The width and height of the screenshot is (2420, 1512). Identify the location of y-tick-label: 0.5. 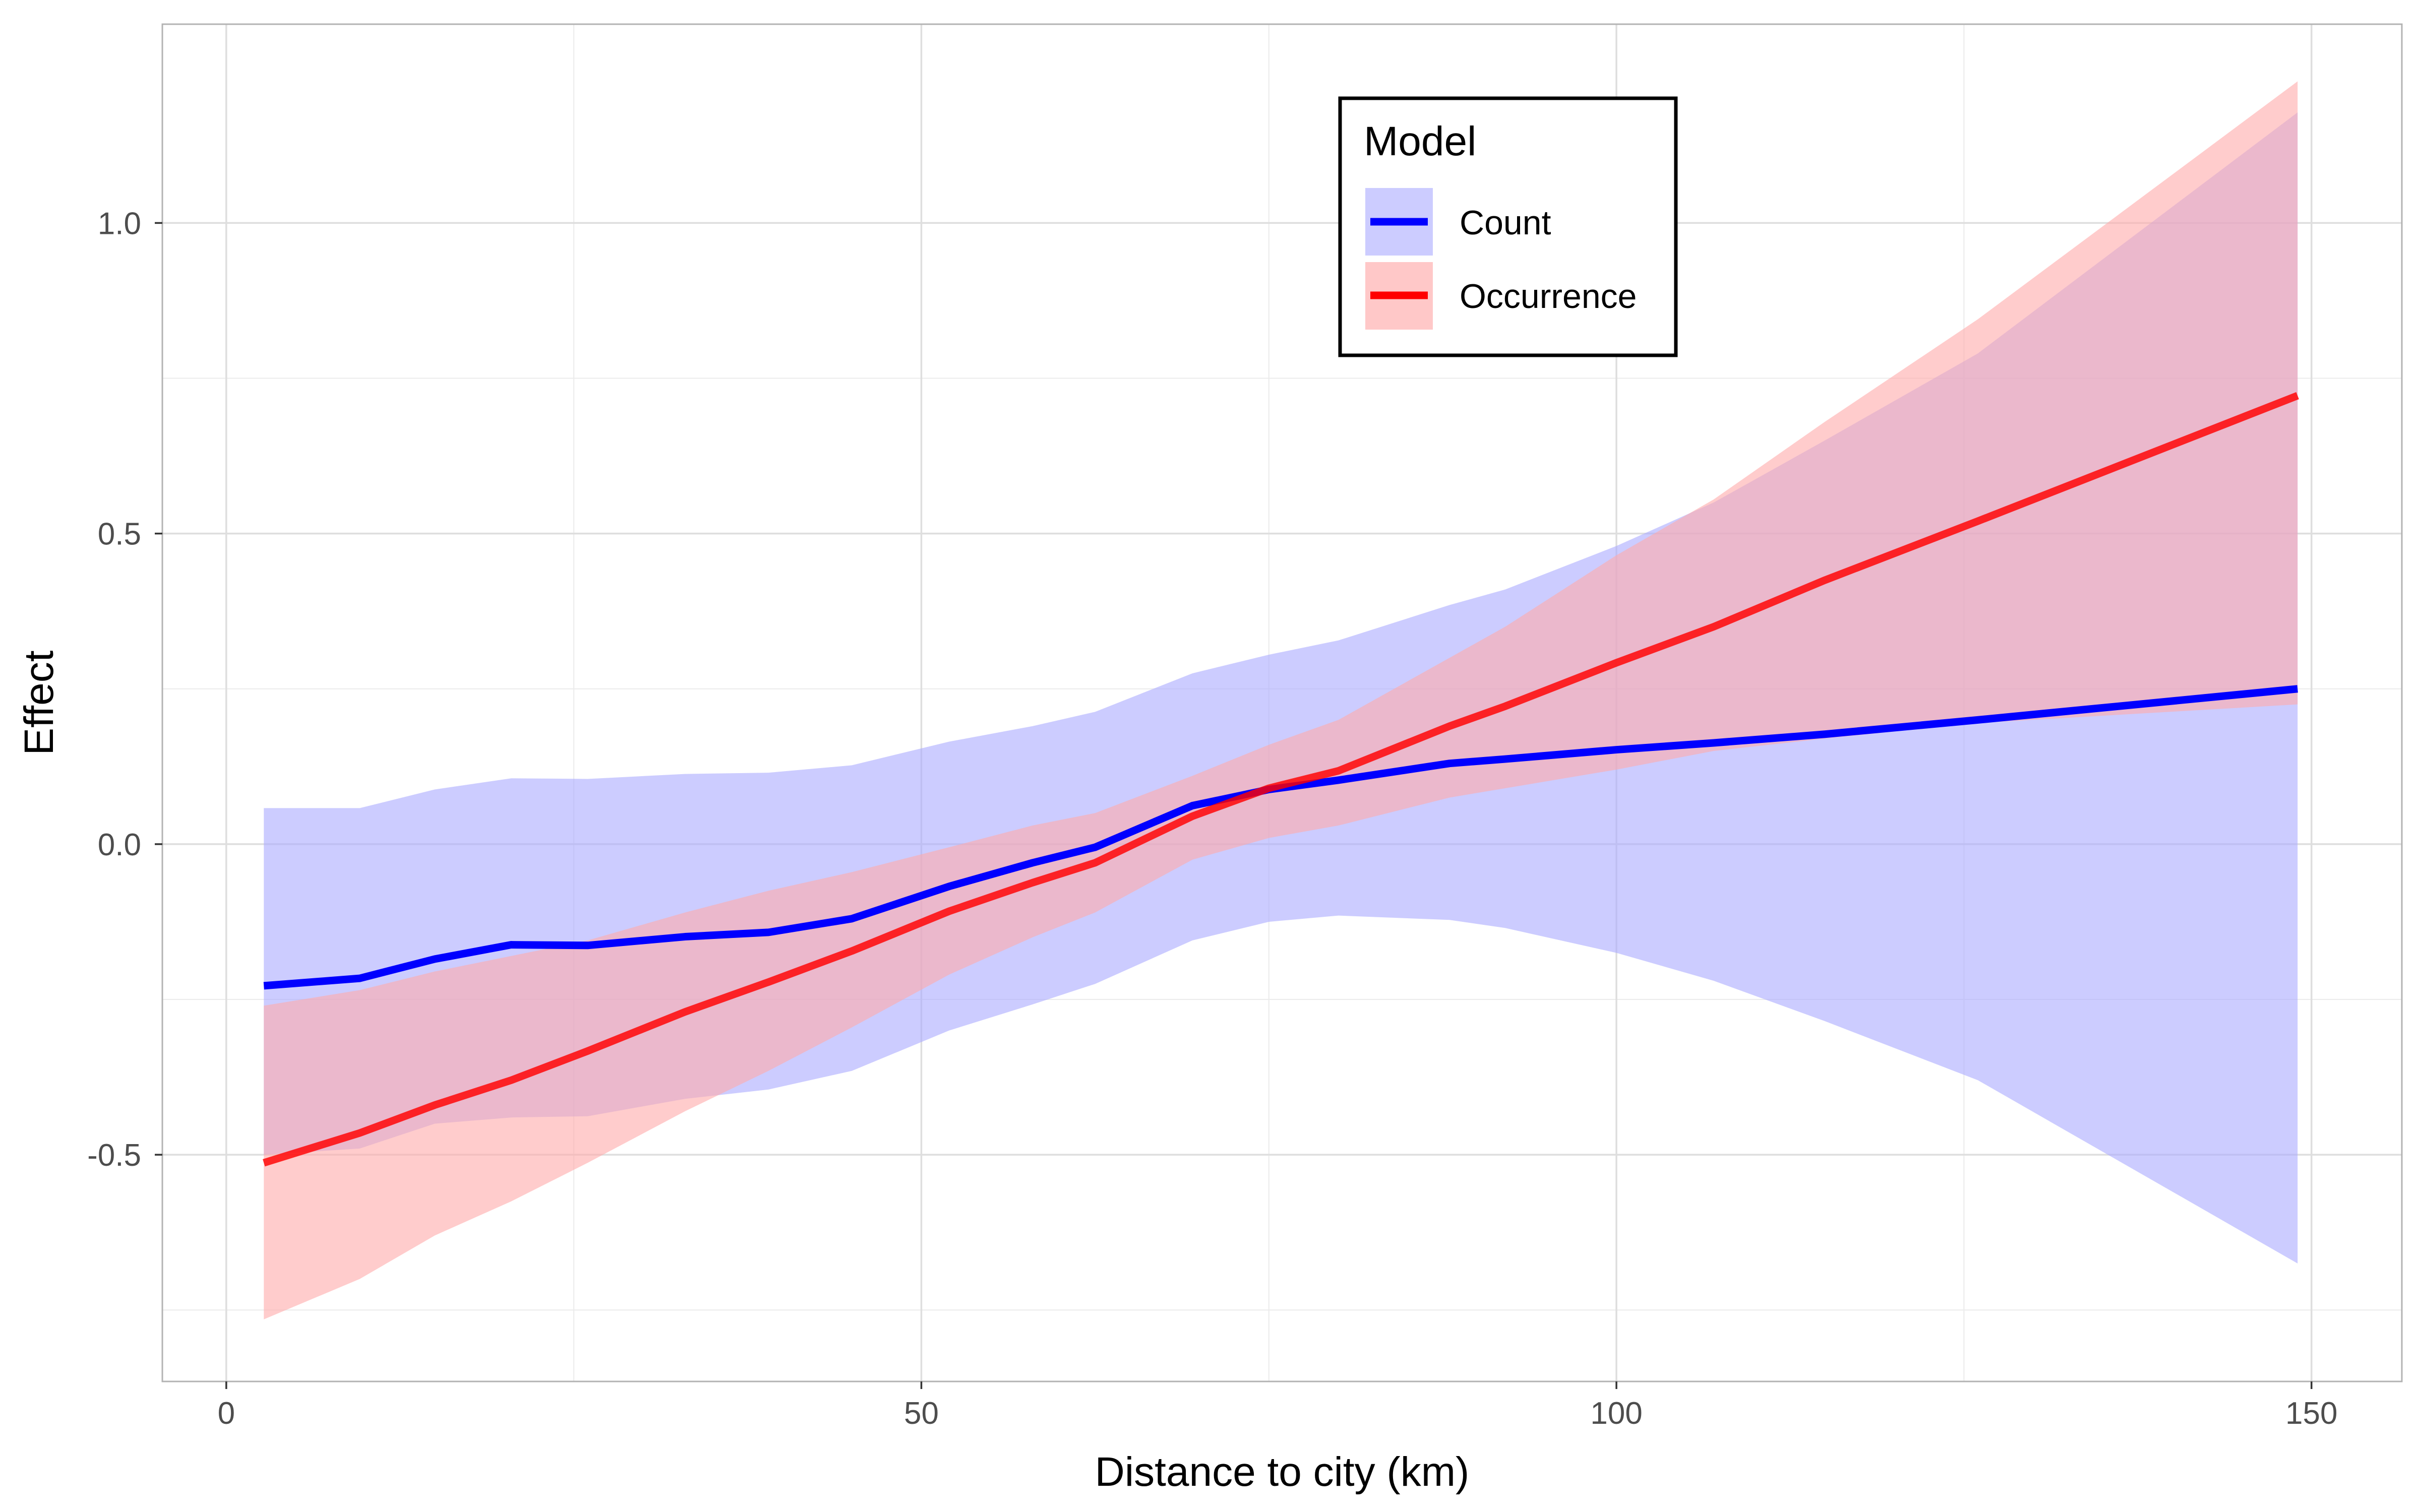
(119, 534).